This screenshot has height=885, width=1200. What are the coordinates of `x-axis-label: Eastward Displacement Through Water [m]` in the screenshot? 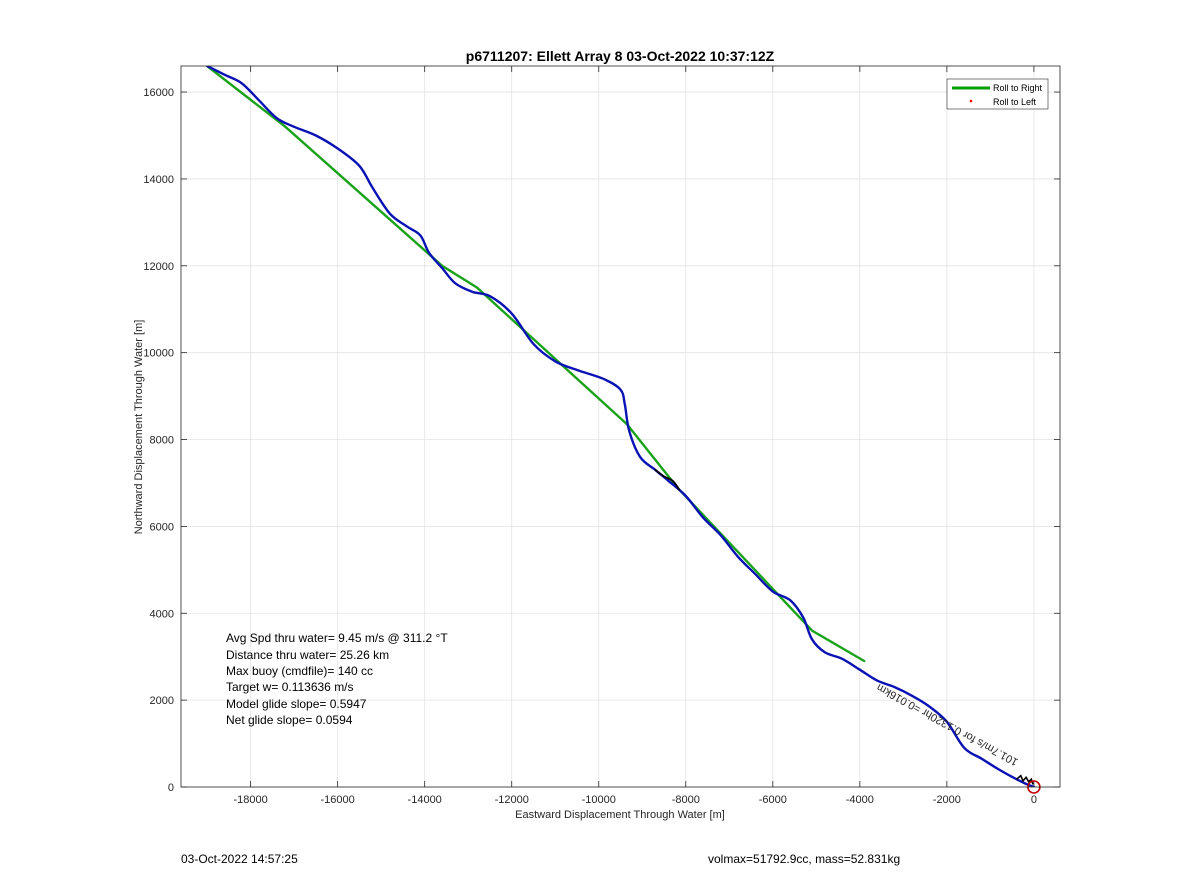 It's located at (620, 815).